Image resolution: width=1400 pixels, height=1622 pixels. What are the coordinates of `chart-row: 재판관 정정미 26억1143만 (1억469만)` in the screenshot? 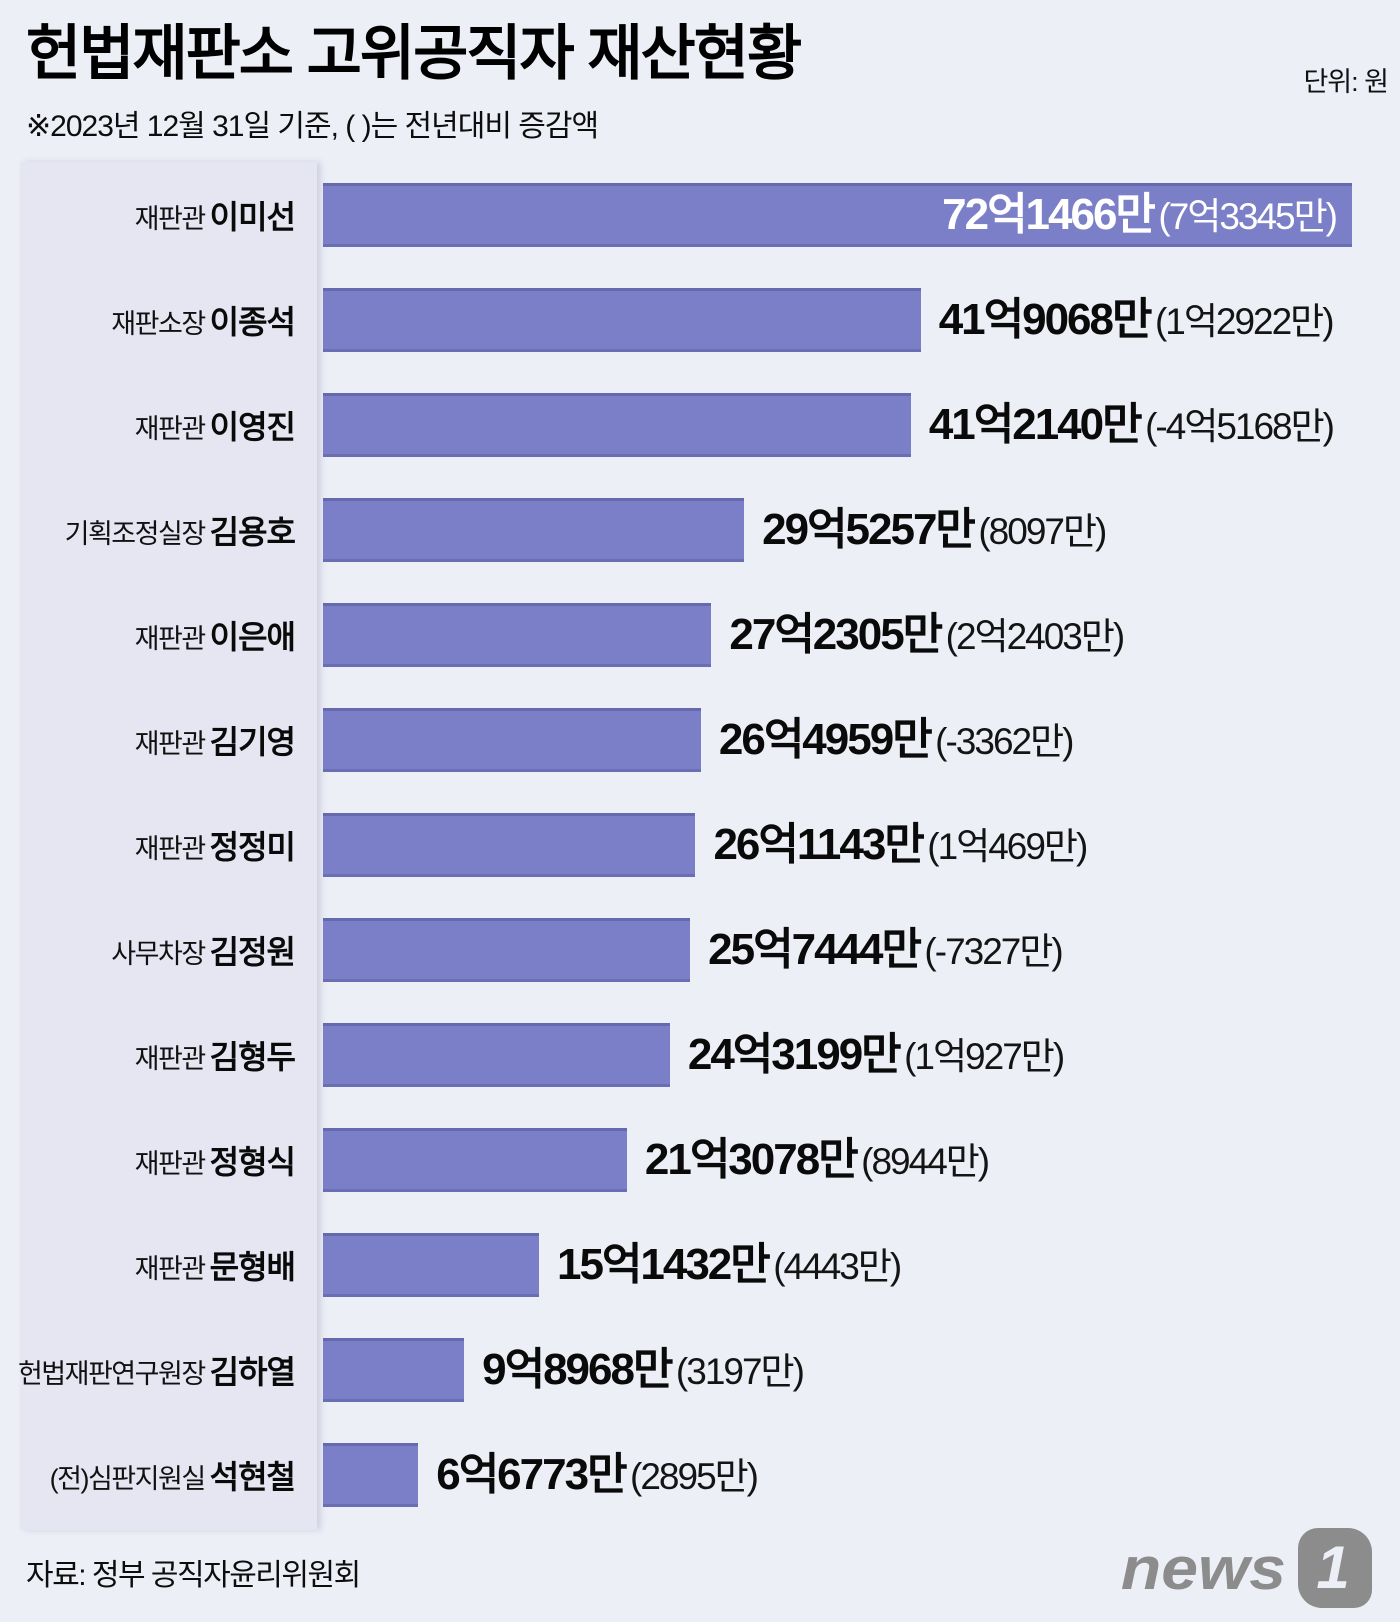 It's located at (700, 844).